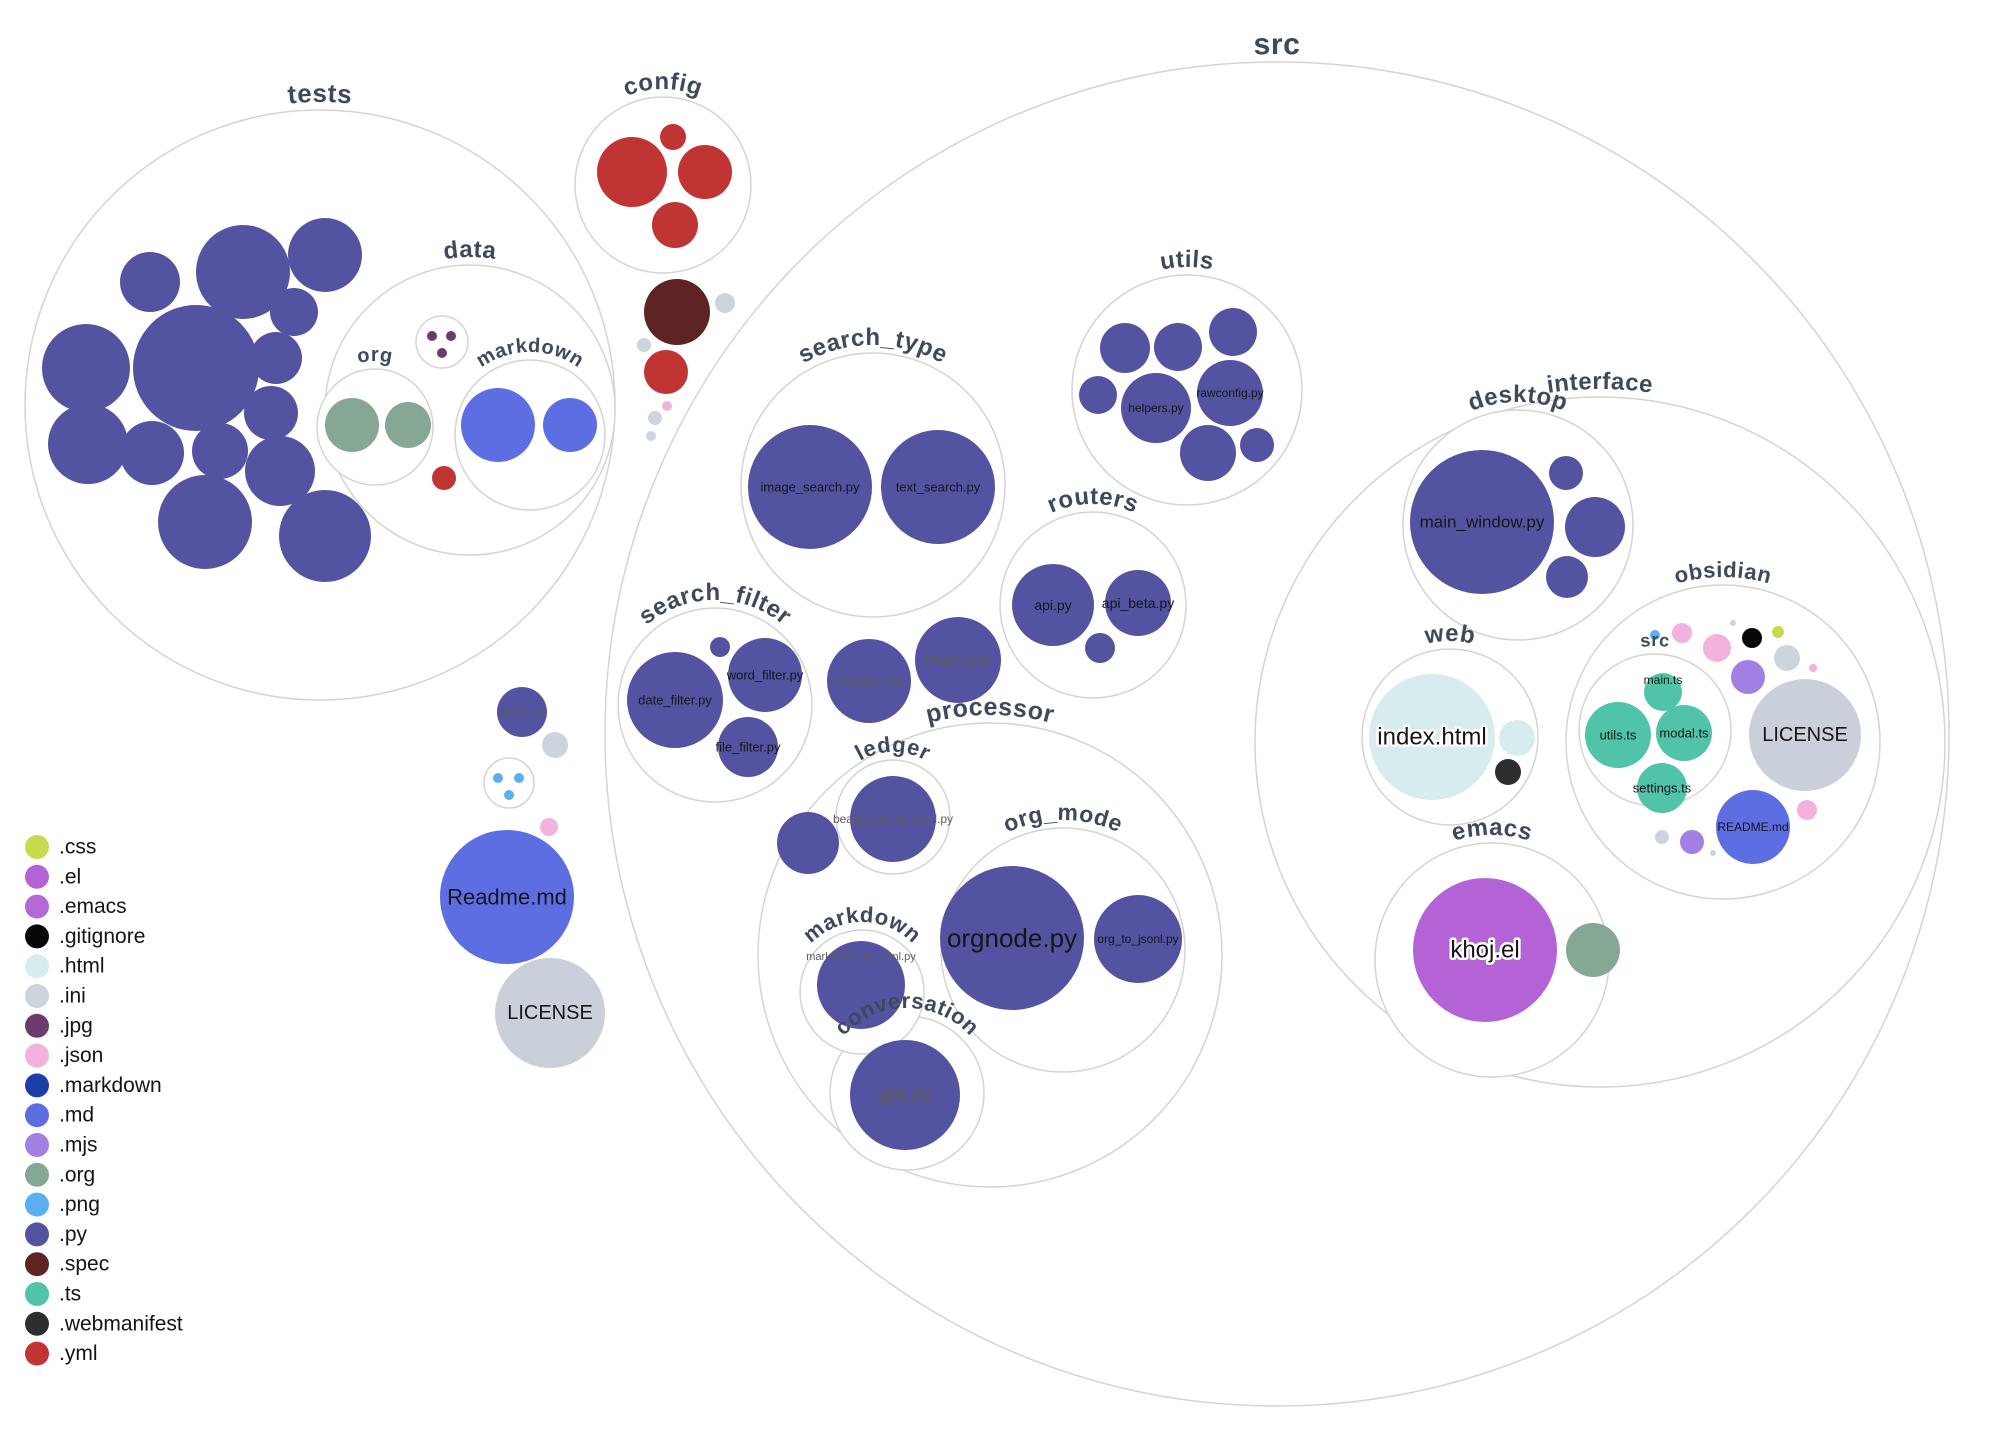 The height and width of the screenshot is (1451, 1995). I want to click on legend-swatch-html, so click(37, 966).